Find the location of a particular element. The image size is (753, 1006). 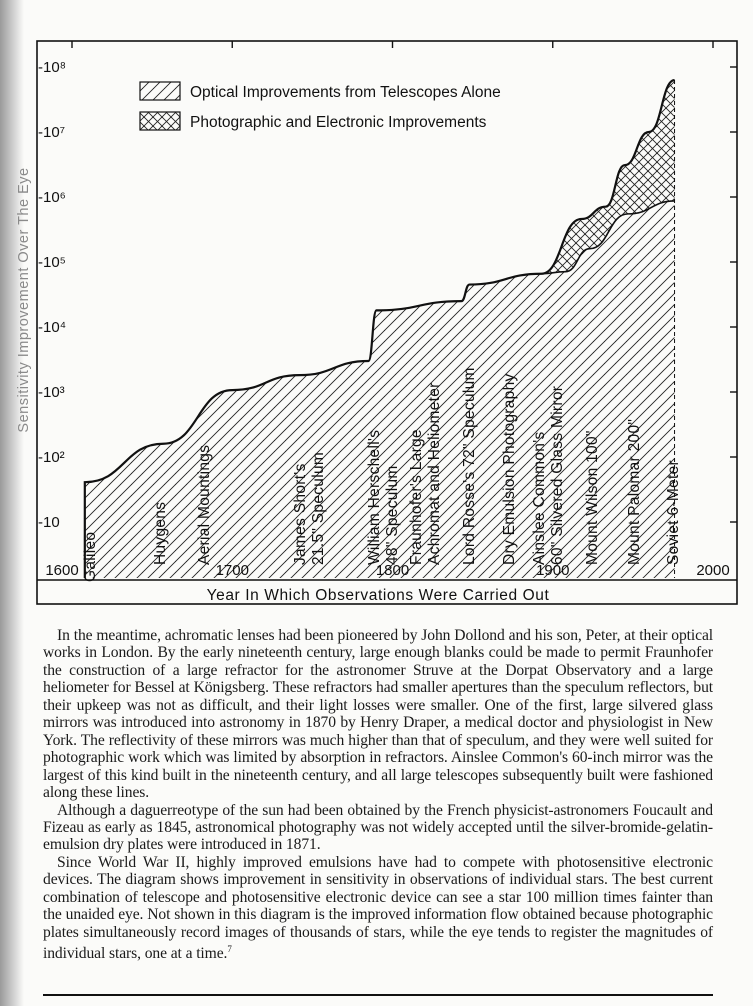

y-tick-label: -10⁶ is located at coordinates (52, 197).